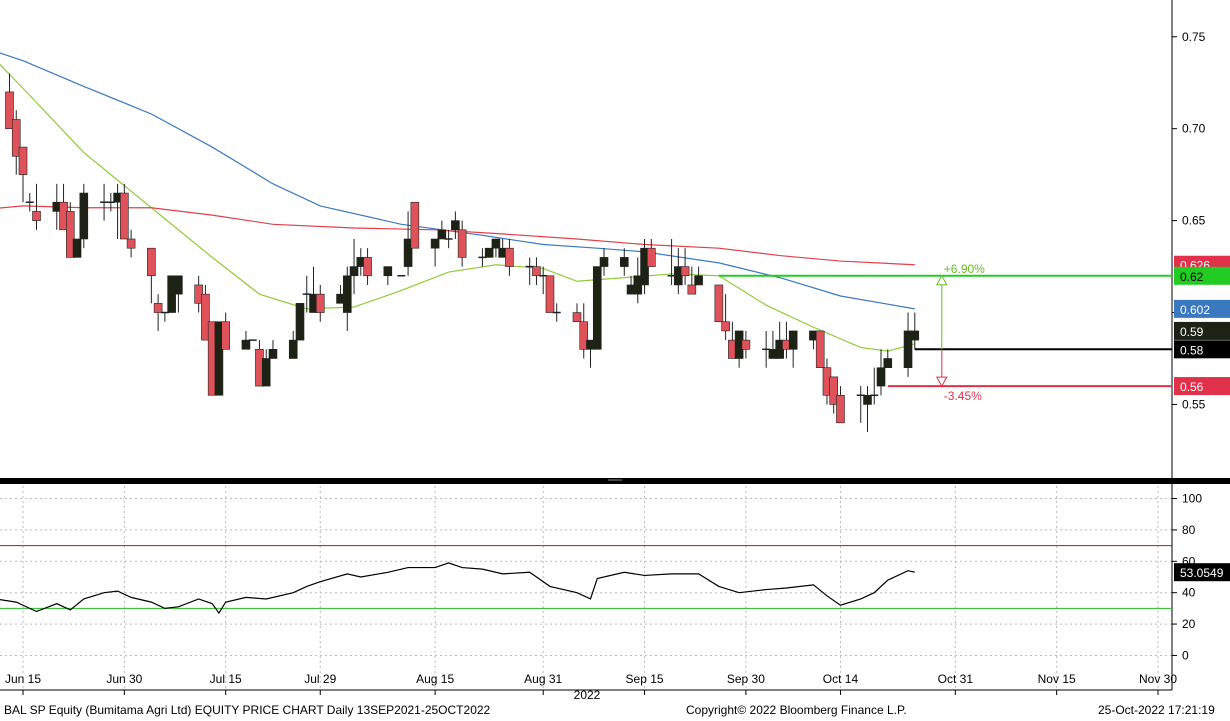 Image resolution: width=1230 pixels, height=721 pixels. I want to click on rsi-y-tick-label: 100, so click(1192, 499).